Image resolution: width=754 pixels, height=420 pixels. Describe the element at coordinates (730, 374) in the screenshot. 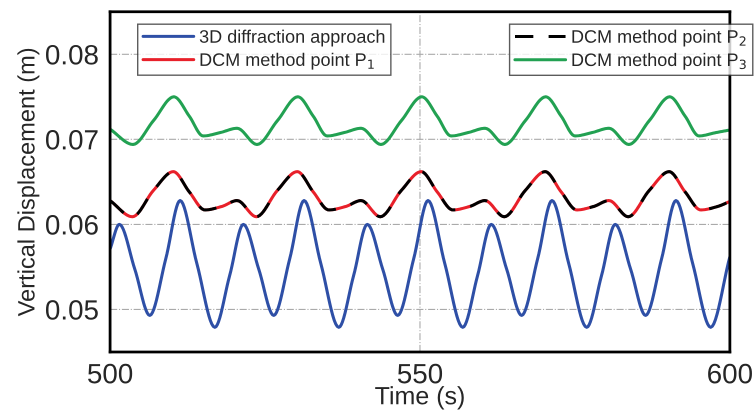

I see `x-tick-label: 600` at that location.